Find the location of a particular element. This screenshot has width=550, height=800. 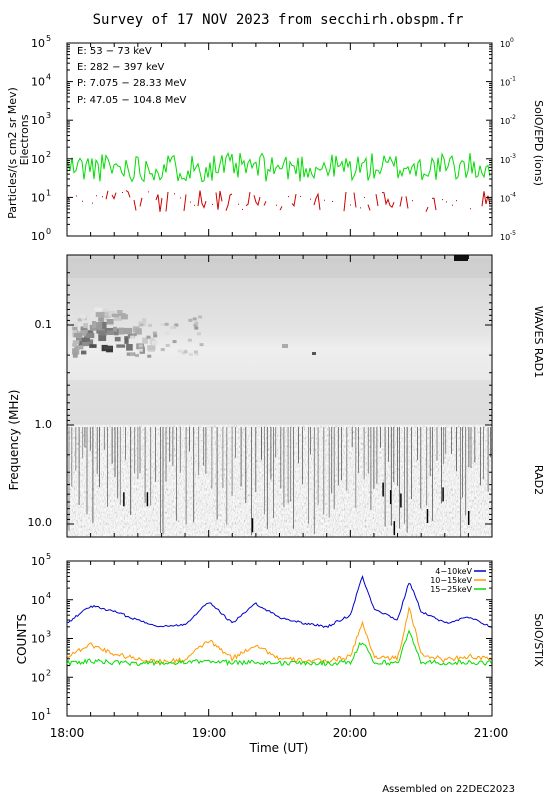

stix-series-10-15keV is located at coordinates (279, 635).